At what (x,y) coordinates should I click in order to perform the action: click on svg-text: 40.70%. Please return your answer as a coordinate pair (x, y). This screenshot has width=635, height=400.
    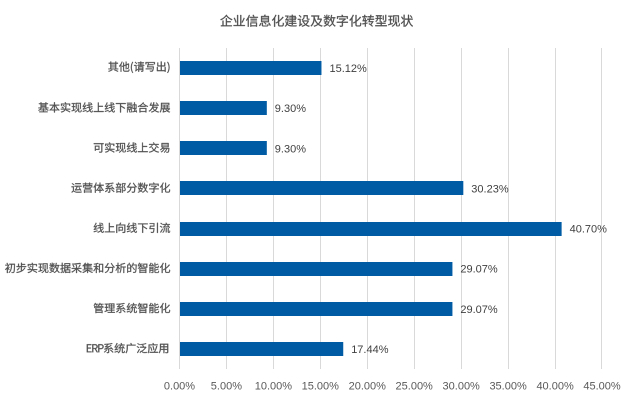
    Looking at the image, I should click on (589, 230).